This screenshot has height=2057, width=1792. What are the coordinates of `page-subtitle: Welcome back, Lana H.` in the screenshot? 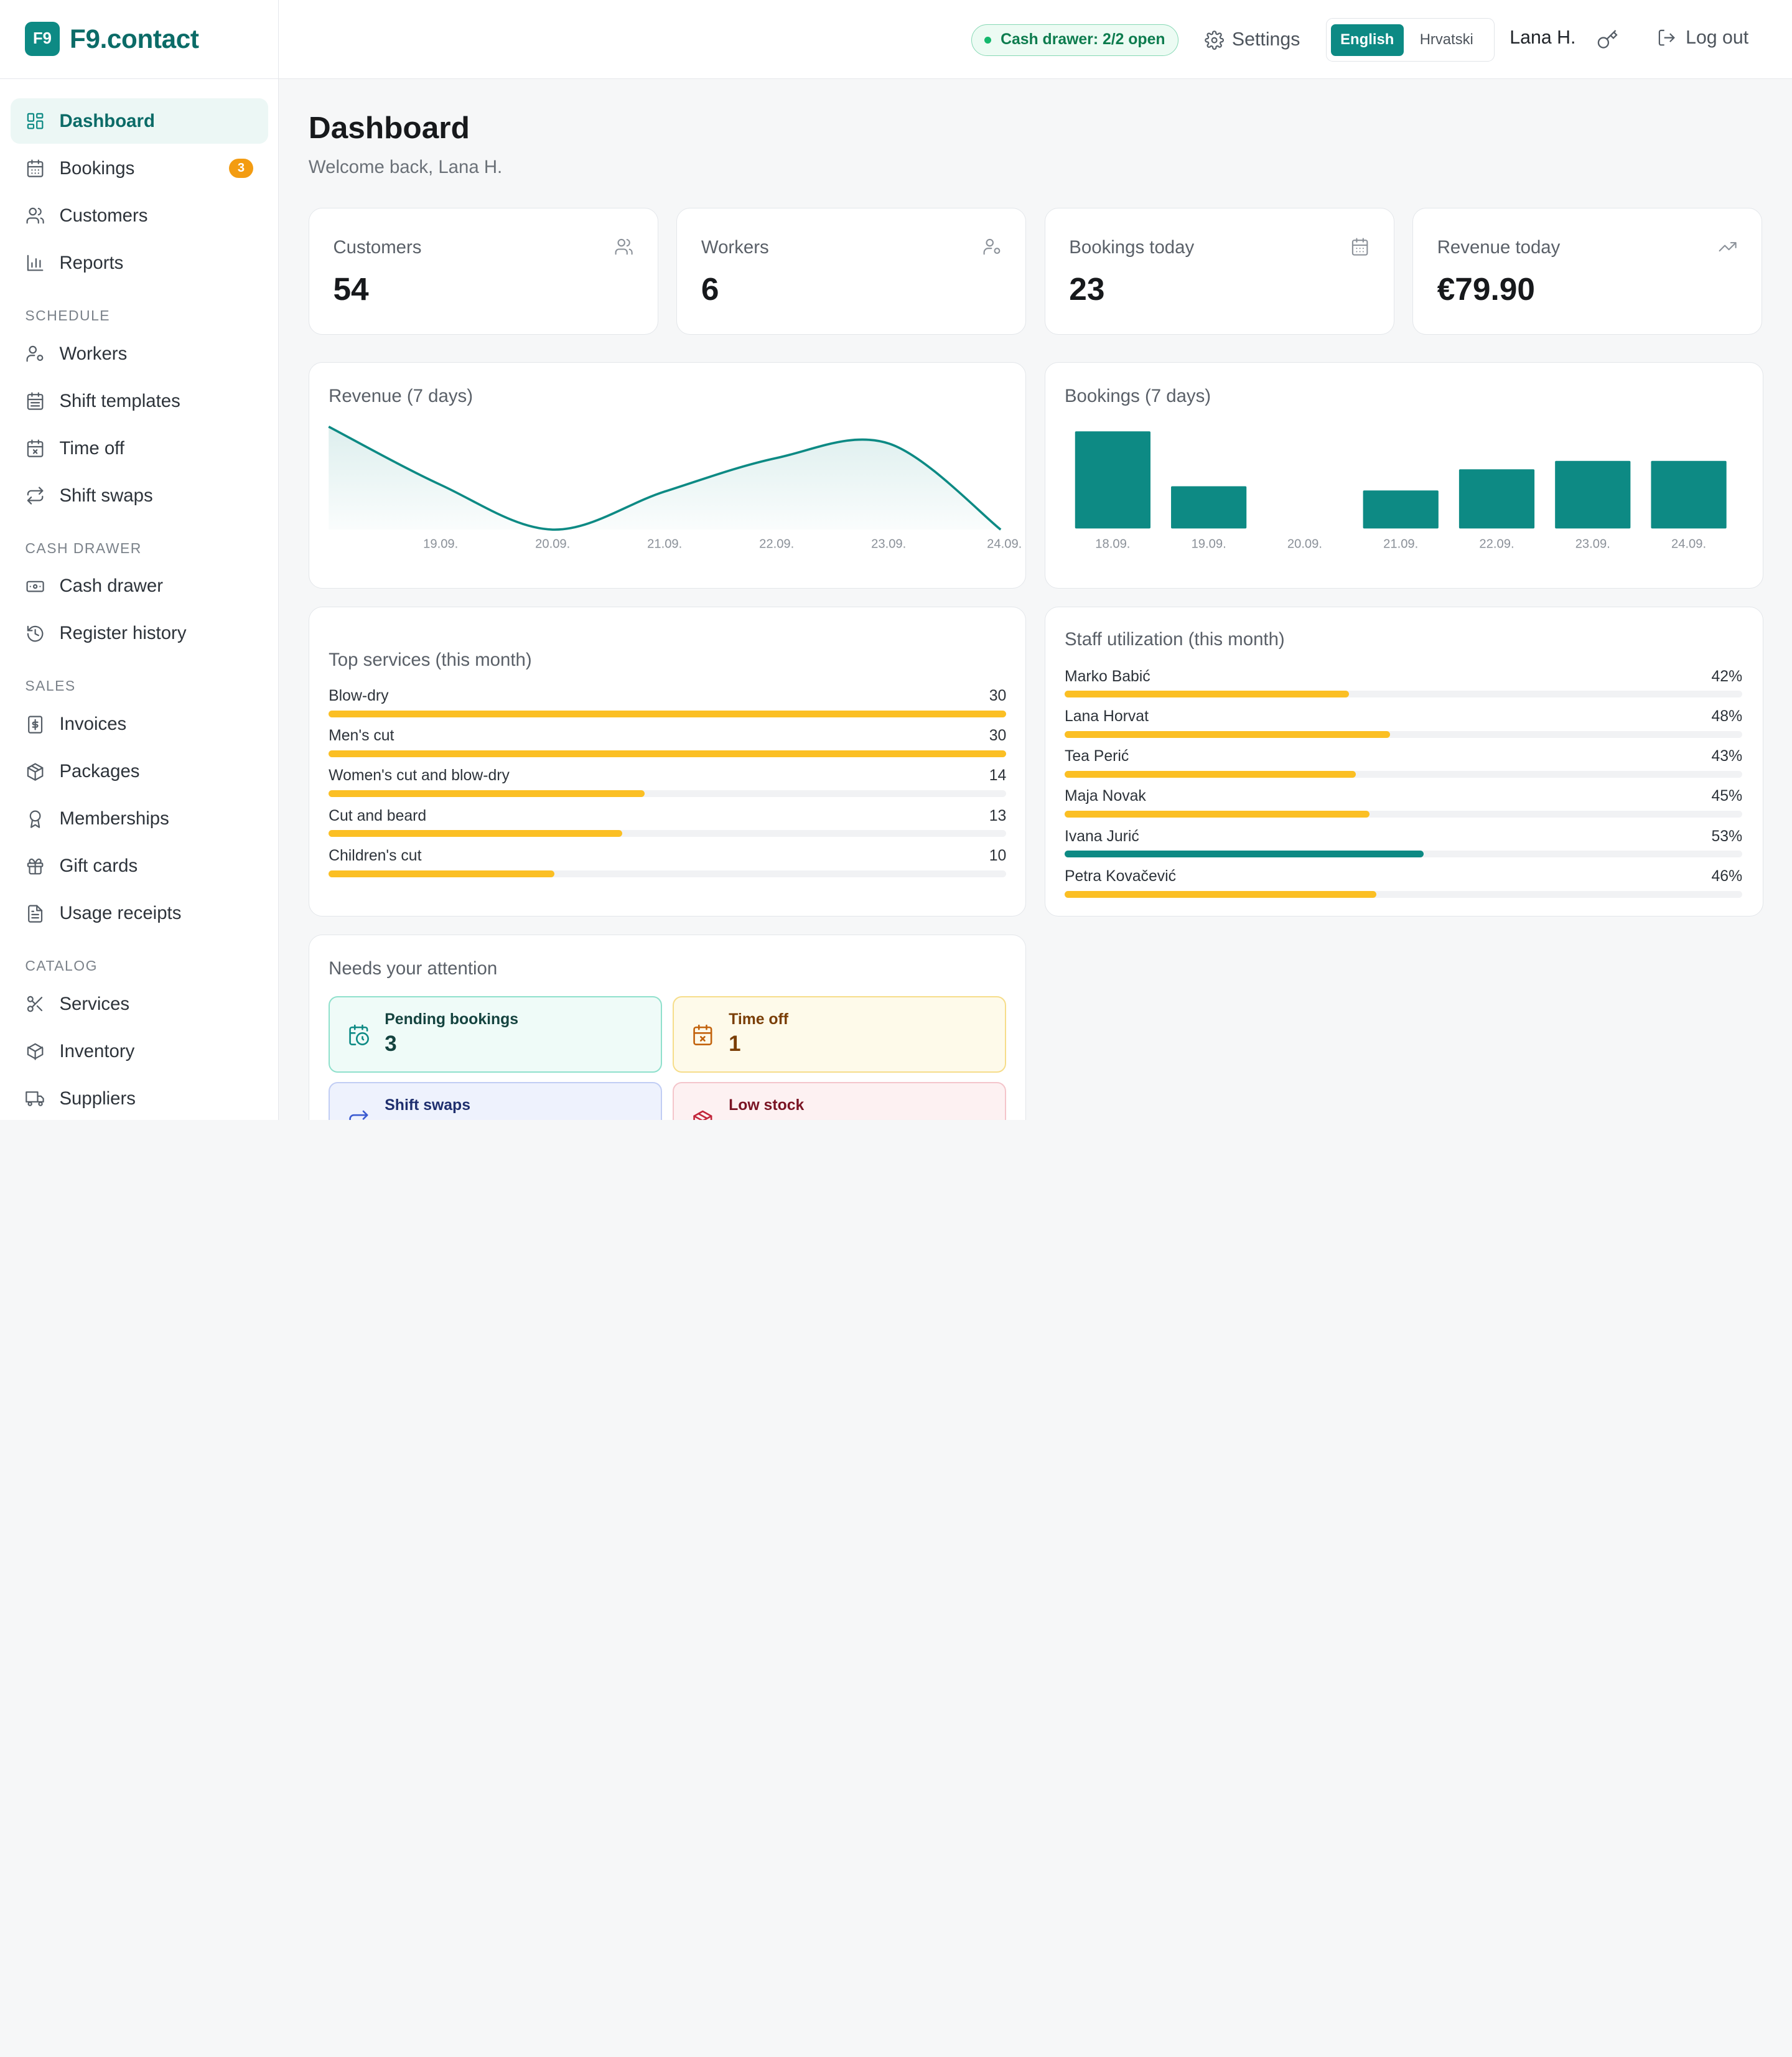 It's located at (405, 166).